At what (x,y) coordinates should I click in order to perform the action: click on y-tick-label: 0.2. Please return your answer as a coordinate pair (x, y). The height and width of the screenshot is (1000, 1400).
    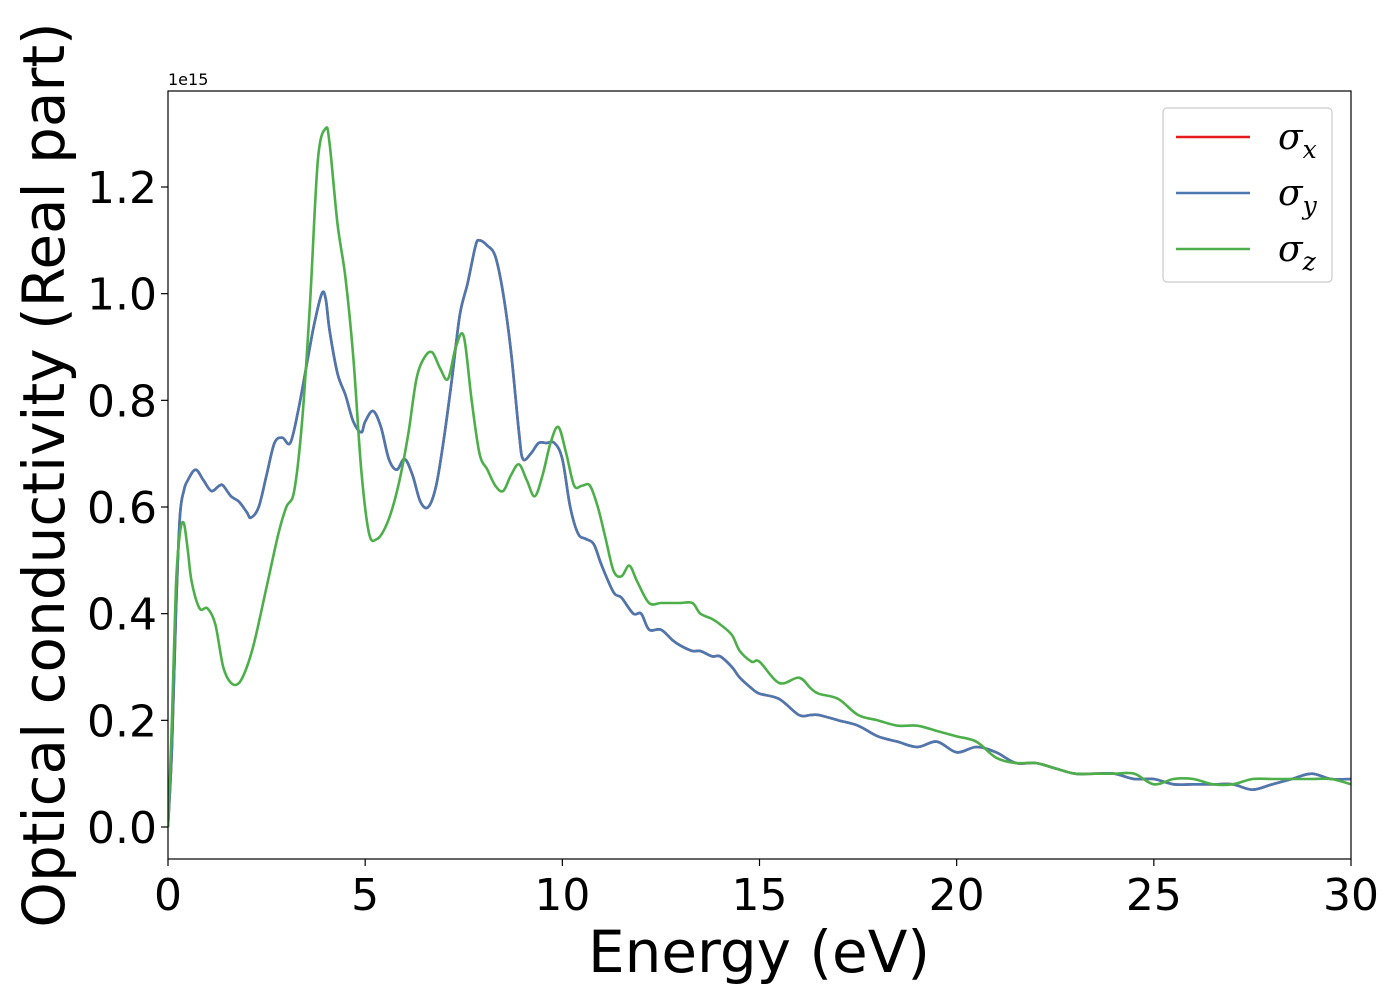
    Looking at the image, I should click on (122, 721).